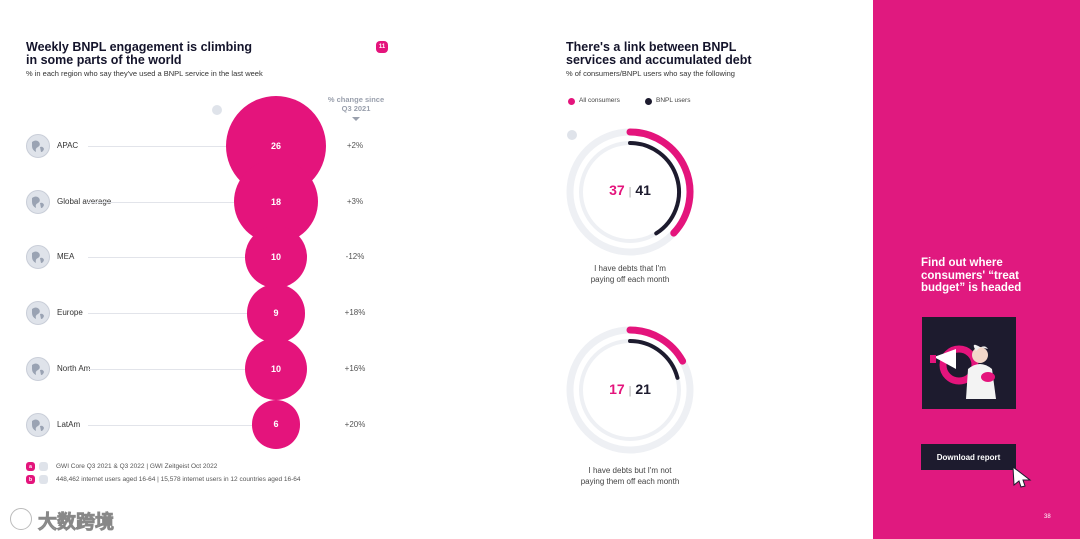  I want to click on region-label: North Am, so click(74, 368).